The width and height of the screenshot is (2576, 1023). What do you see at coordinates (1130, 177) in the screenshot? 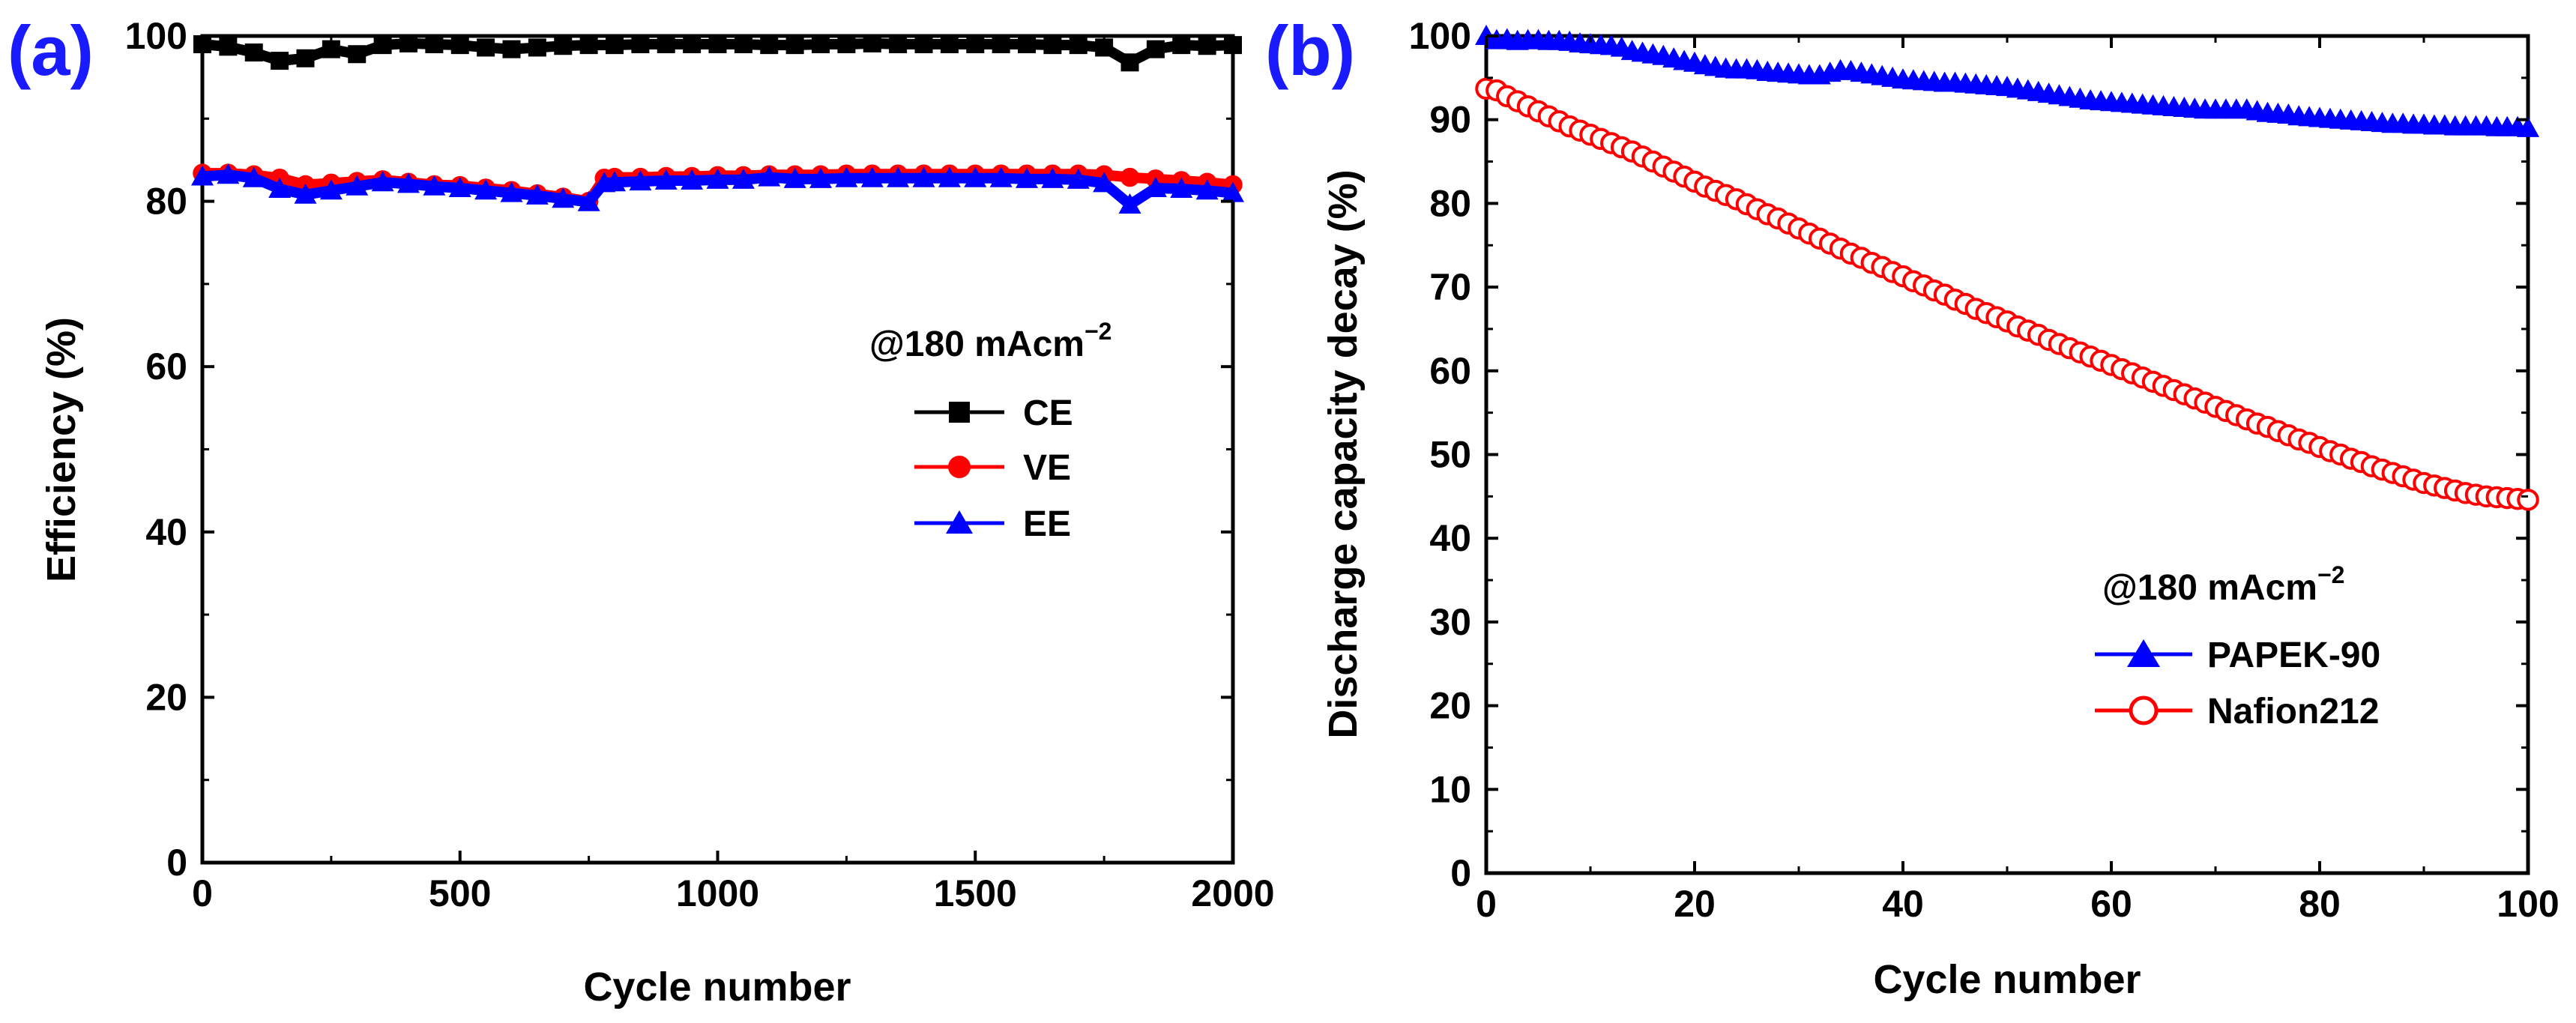
I see `panel-a-data-point-ve` at bounding box center [1130, 177].